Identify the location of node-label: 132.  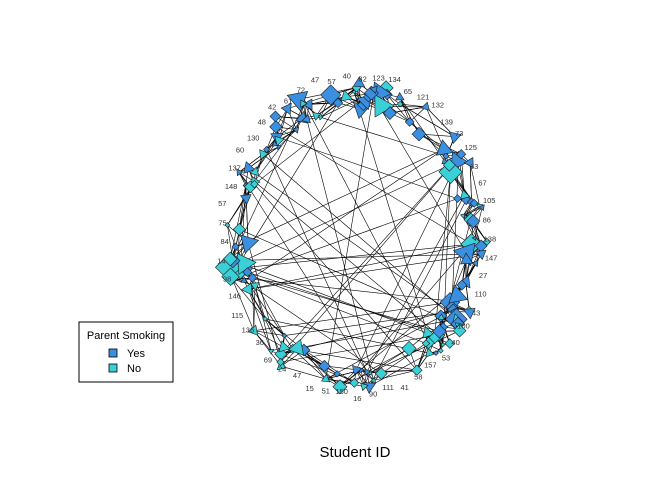
(438, 105).